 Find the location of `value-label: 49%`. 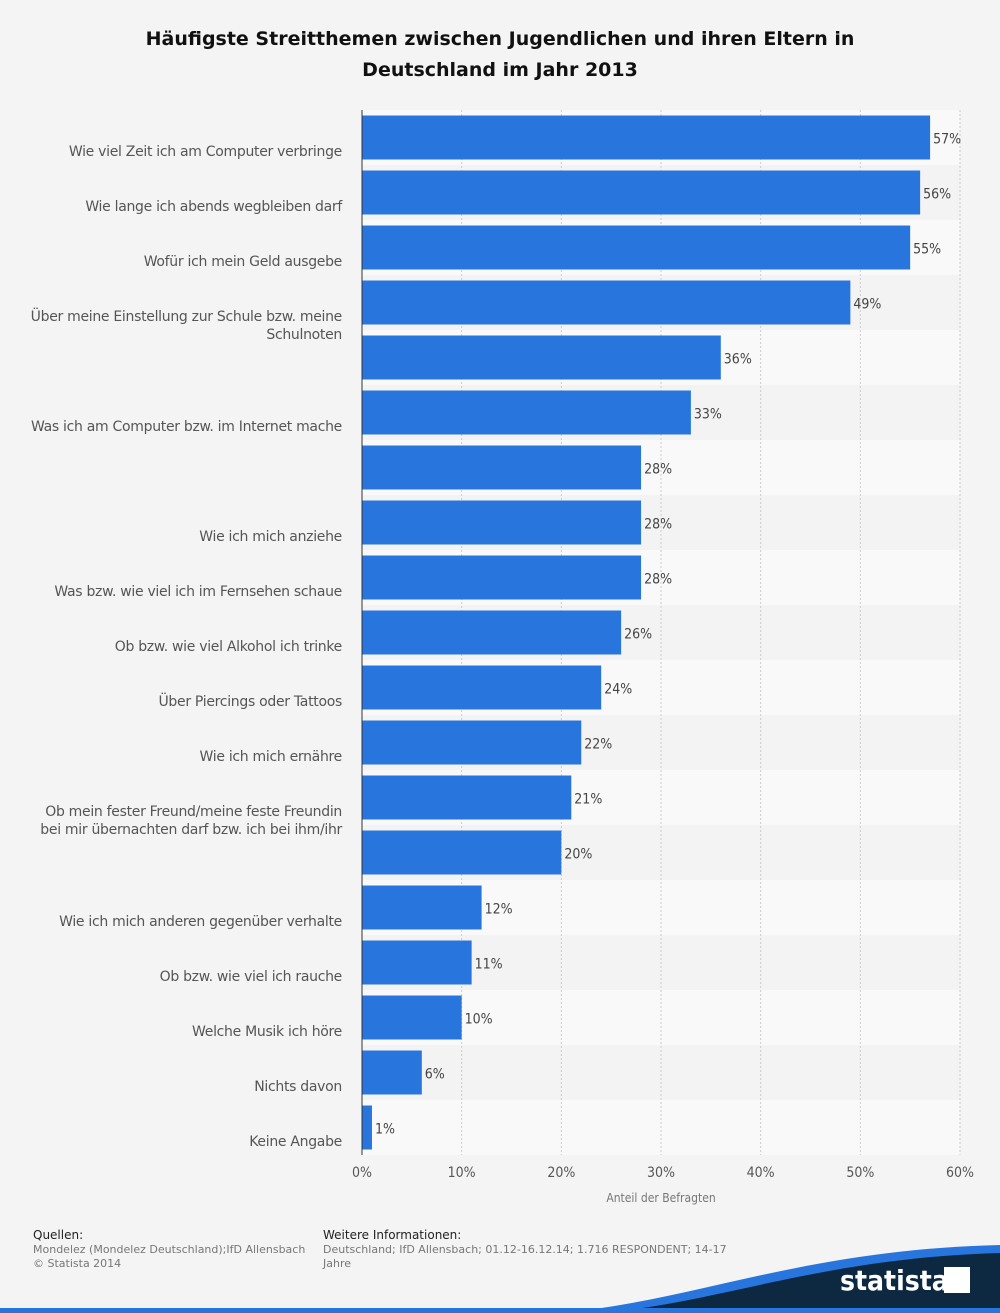

value-label: 49% is located at coordinates (867, 305).